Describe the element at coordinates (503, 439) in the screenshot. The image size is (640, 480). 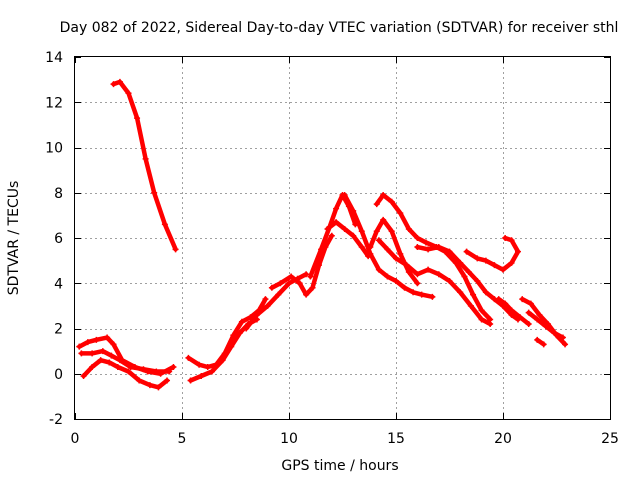
I see `x-tick-label: 20` at that location.